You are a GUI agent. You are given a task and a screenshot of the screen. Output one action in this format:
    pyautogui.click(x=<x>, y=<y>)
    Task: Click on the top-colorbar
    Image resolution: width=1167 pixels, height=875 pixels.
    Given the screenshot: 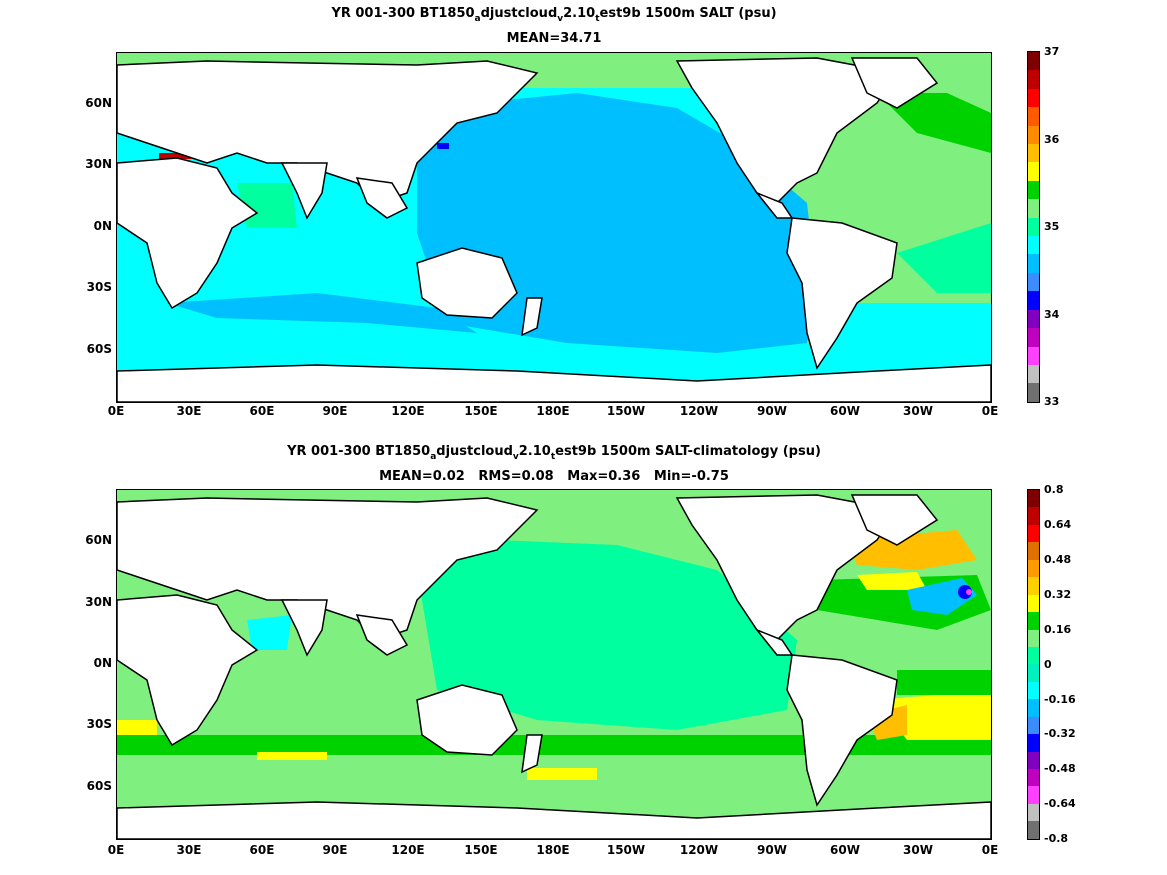 What is the action you would take?
    pyautogui.click(x=1033, y=227)
    